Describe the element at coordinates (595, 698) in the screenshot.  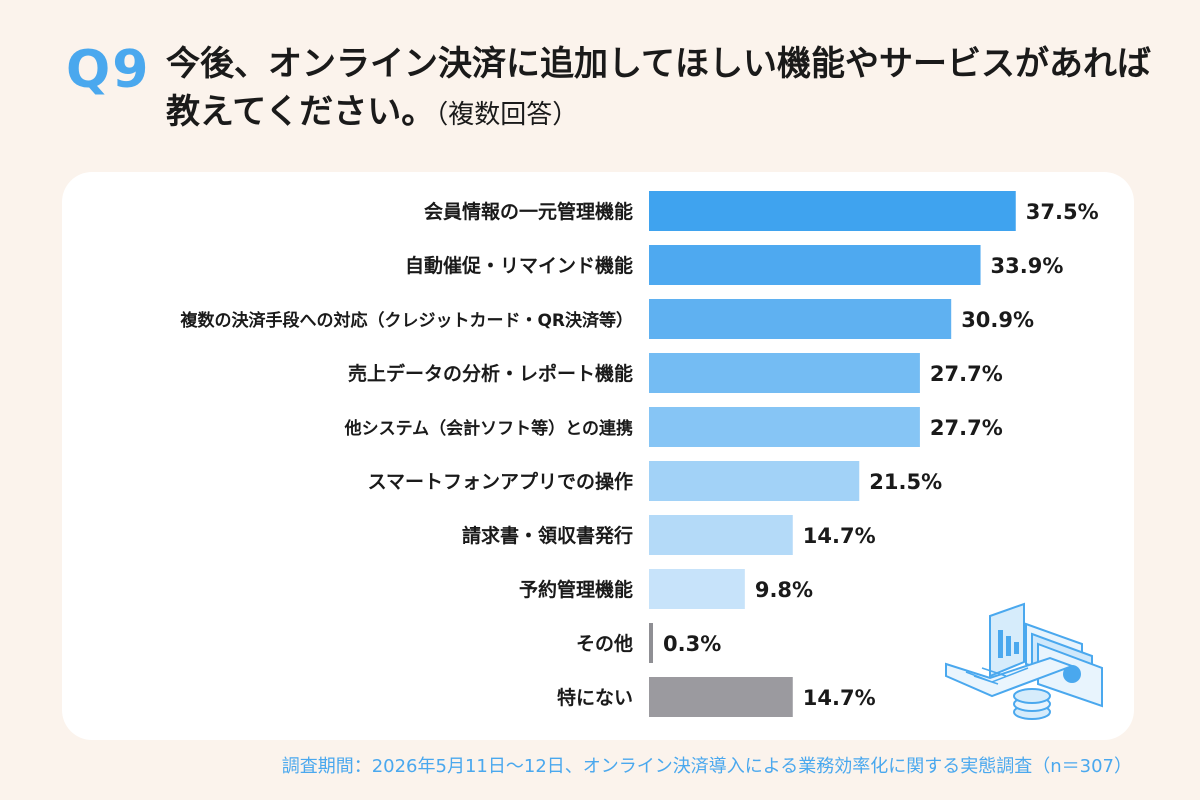
I see `category-label: 特にない` at that location.